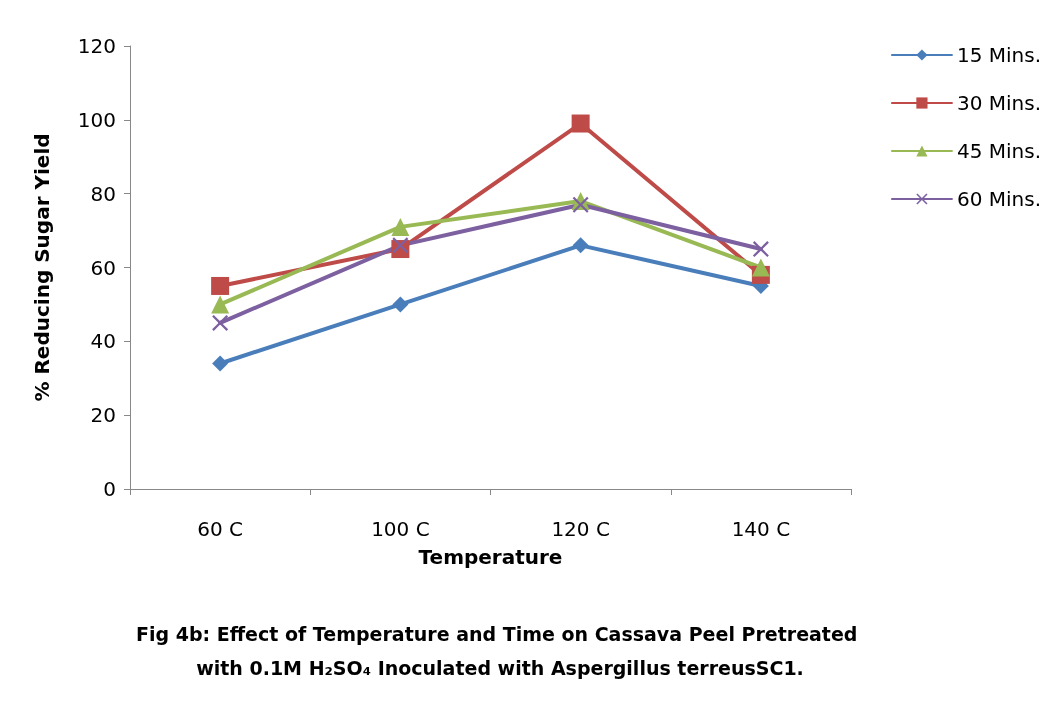  What do you see at coordinates (999, 55) in the screenshot?
I see `legend-label: 15 Mins.` at bounding box center [999, 55].